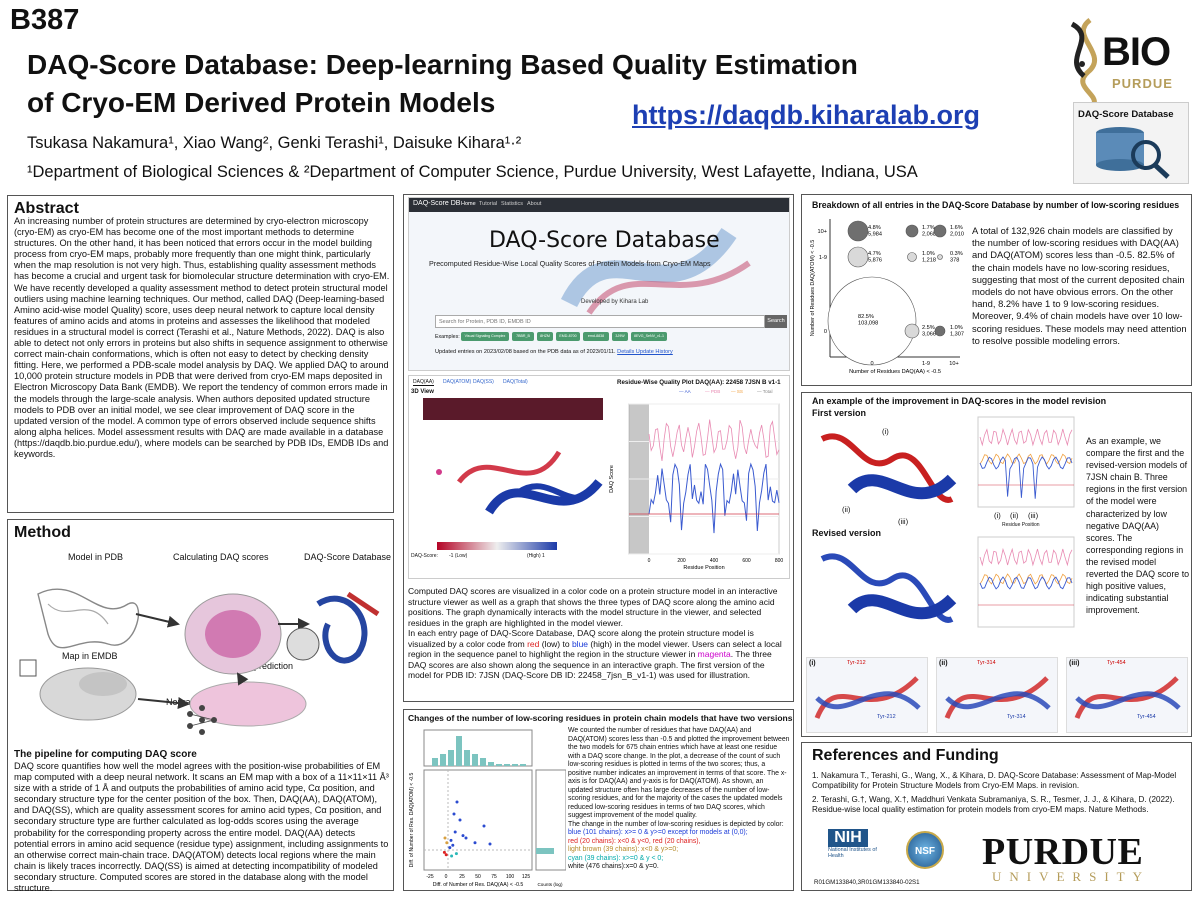 Image resolution: width=1200 pixels, height=899 pixels. I want to click on example-chip: 8HZM, so click(545, 336).